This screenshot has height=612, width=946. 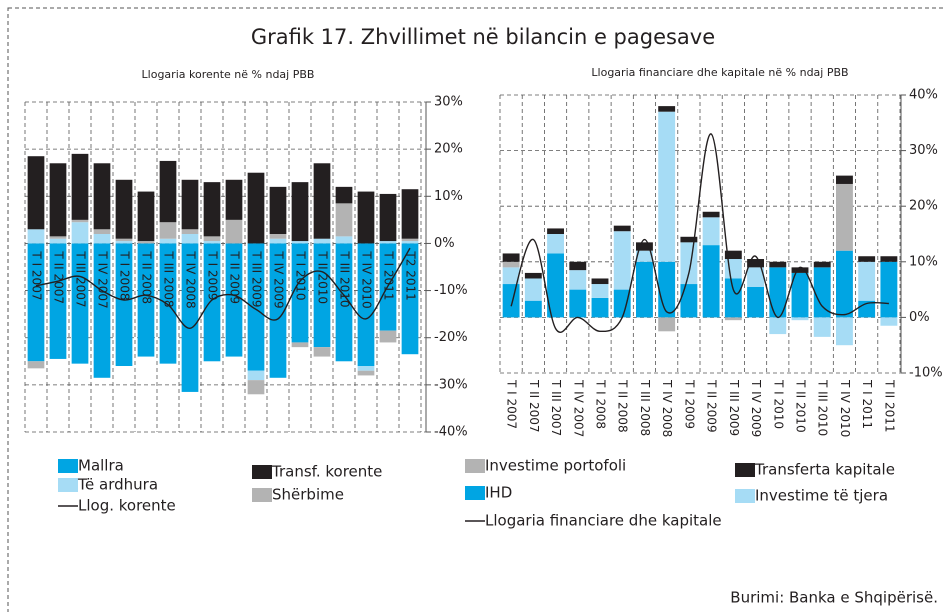 What do you see at coordinates (555, 466) in the screenshot?
I see `legend-label: Investime portofoli` at bounding box center [555, 466].